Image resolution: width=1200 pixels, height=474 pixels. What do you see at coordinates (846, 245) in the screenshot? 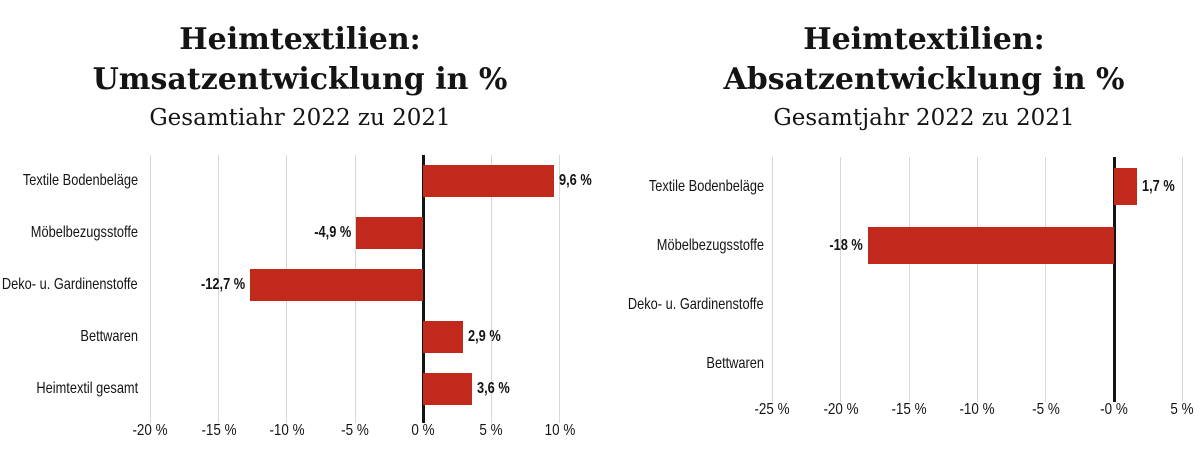
I see `value-label: -18 %` at bounding box center [846, 245].